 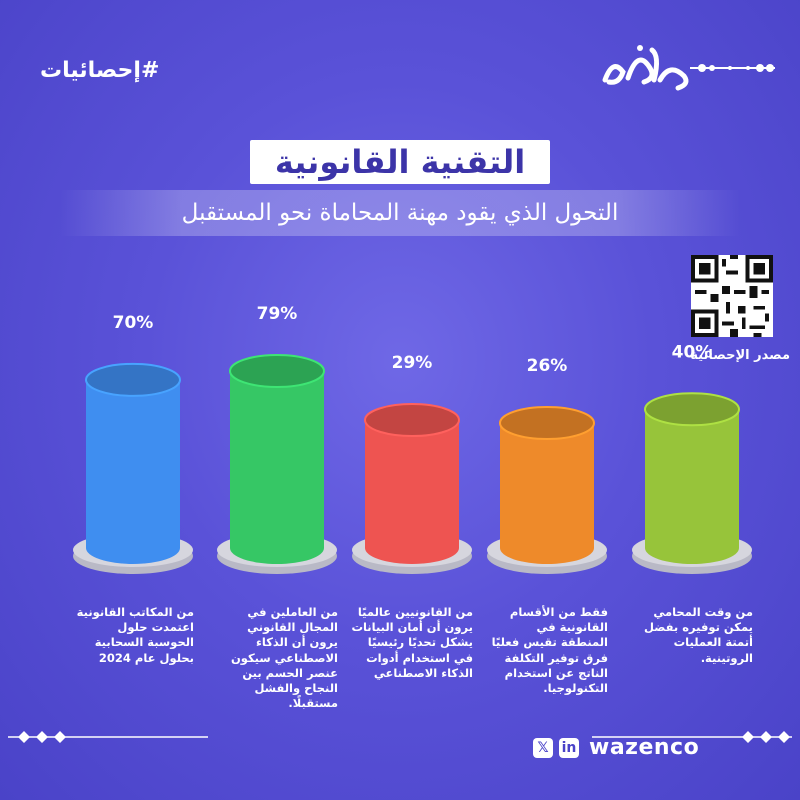 What do you see at coordinates (688, 68) in the screenshot?
I see `wazen-logo` at bounding box center [688, 68].